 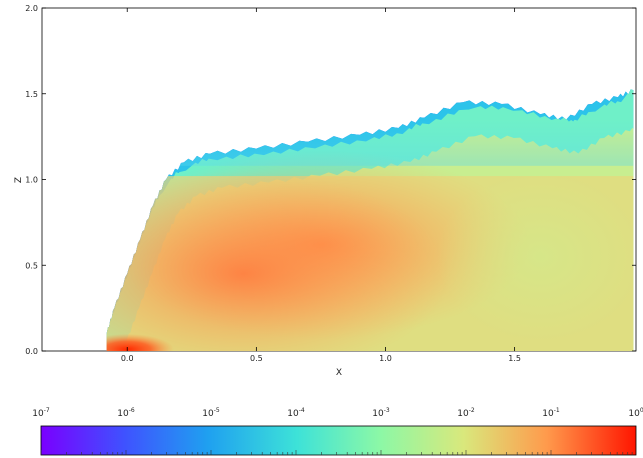 What do you see at coordinates (466, 413) in the screenshot?
I see `colorbar-tick-label: 10⁻²` at bounding box center [466, 413].